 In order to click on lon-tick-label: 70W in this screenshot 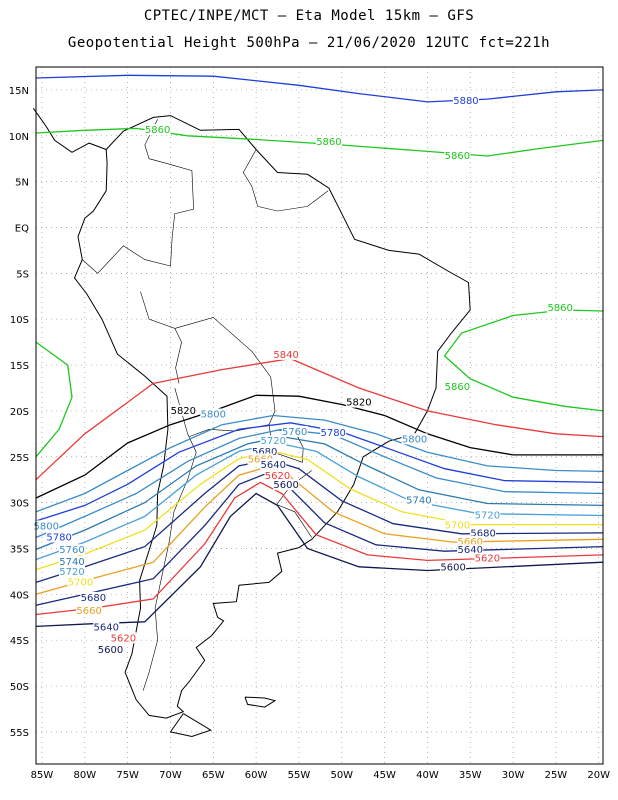, I will do `click(170, 775)`.